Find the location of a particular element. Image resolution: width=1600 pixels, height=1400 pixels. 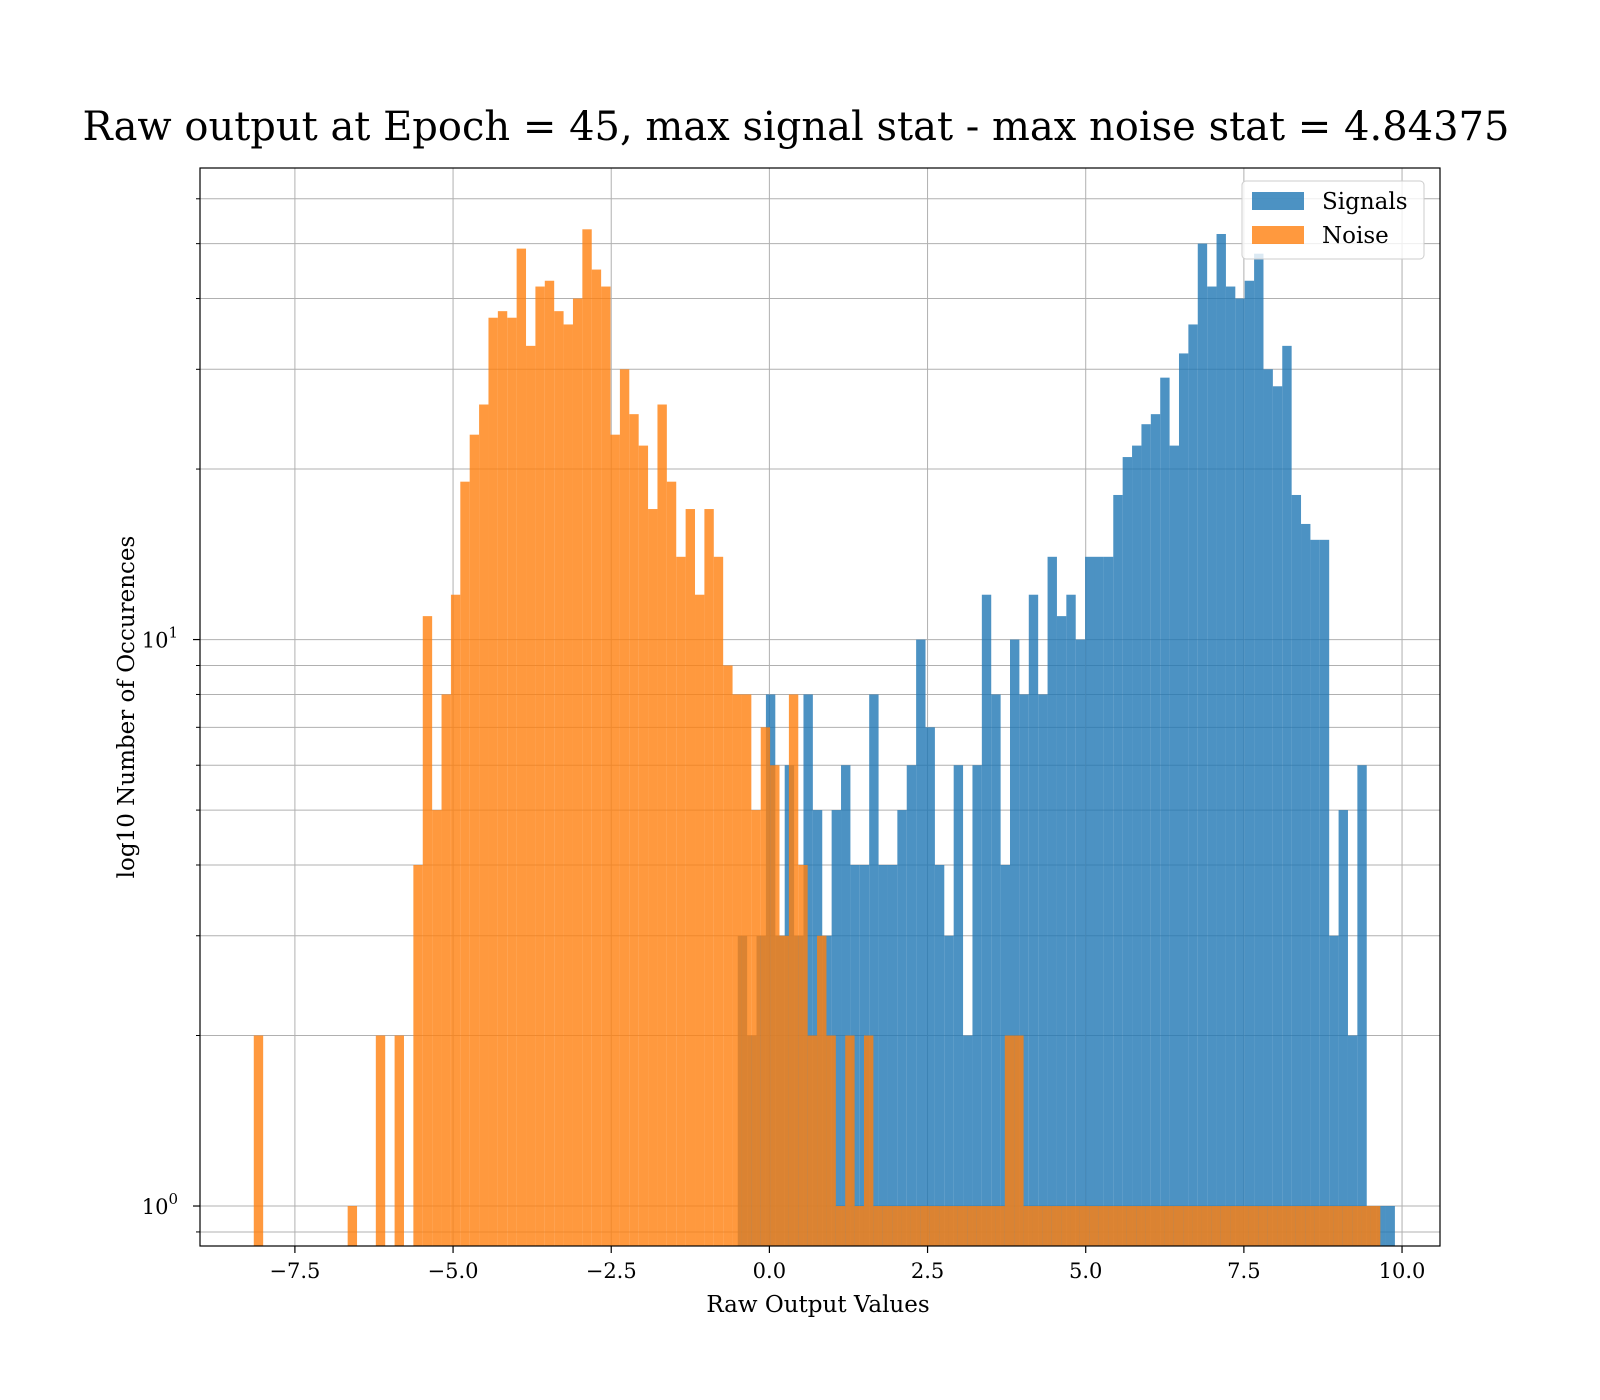

x-tick-label: −2.5 is located at coordinates (611, 1271).